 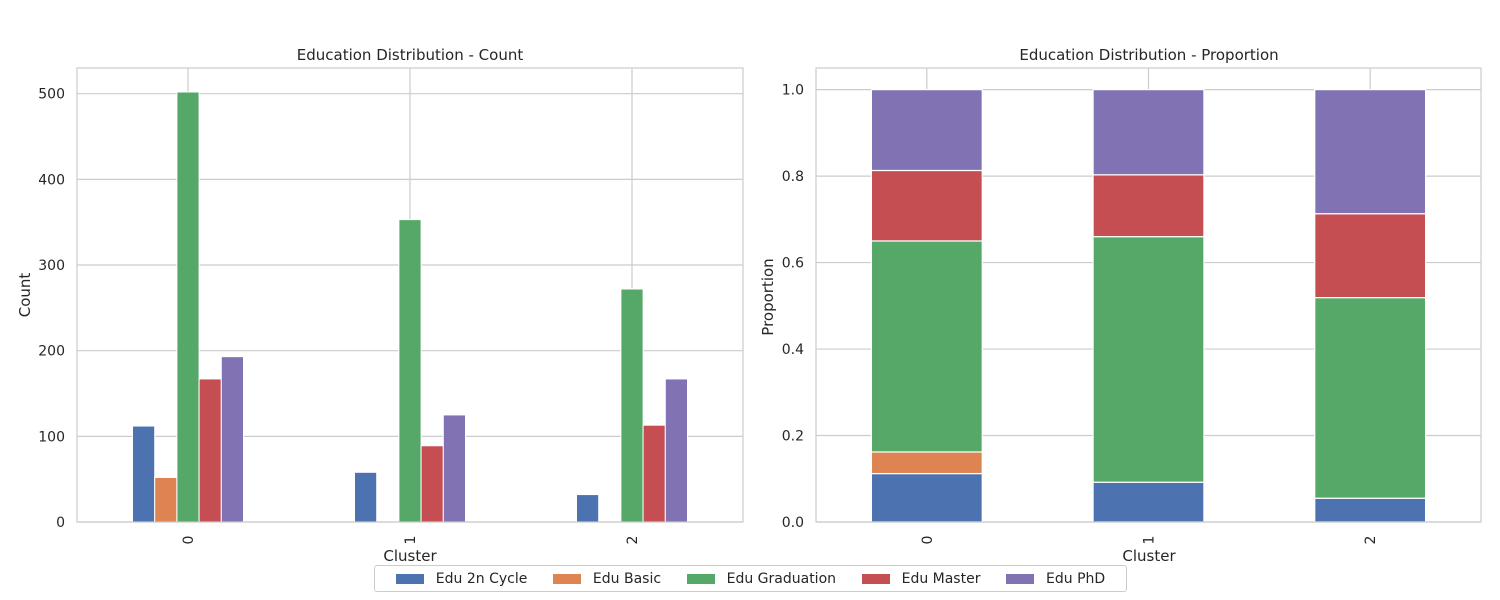 I want to click on count-chart-xticks: 0 1 2, so click(x=411, y=540).